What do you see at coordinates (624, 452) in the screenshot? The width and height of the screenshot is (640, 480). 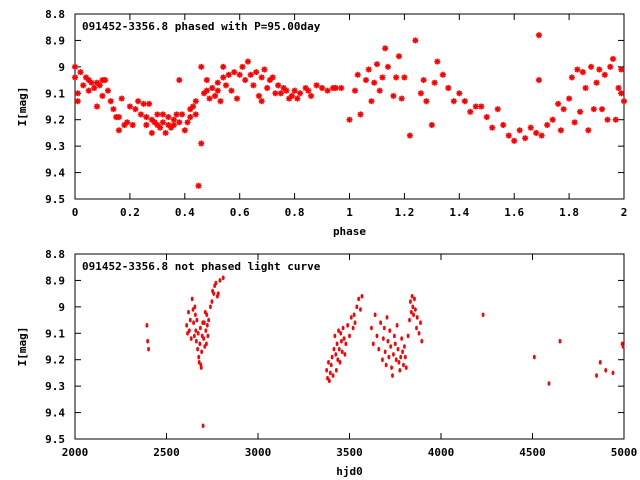 I see `x-tick-label: 5000` at bounding box center [624, 452].